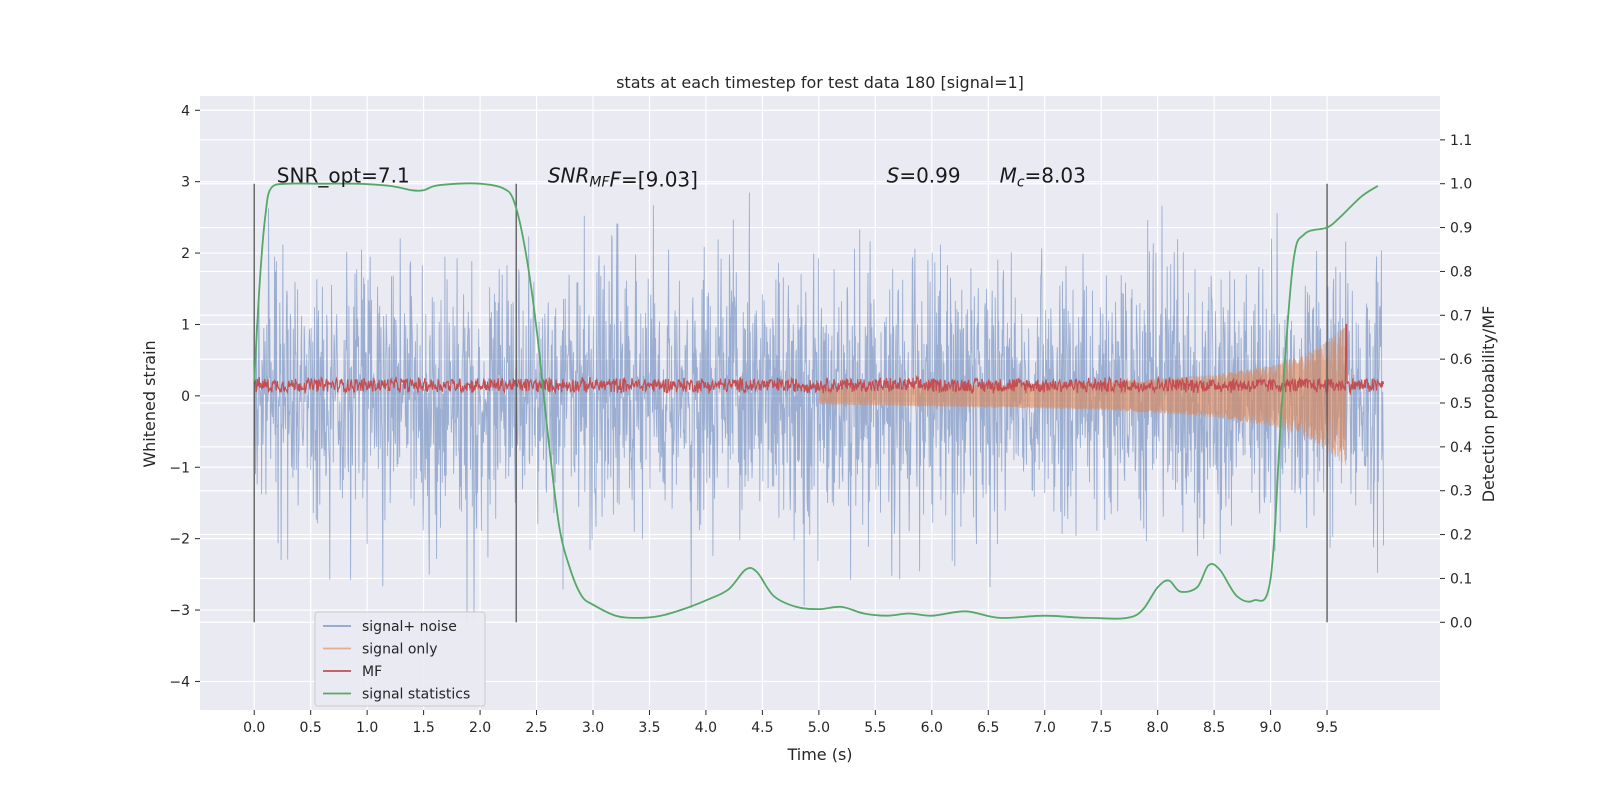  I want to click on x-tick-label: 5.0, so click(819, 728).